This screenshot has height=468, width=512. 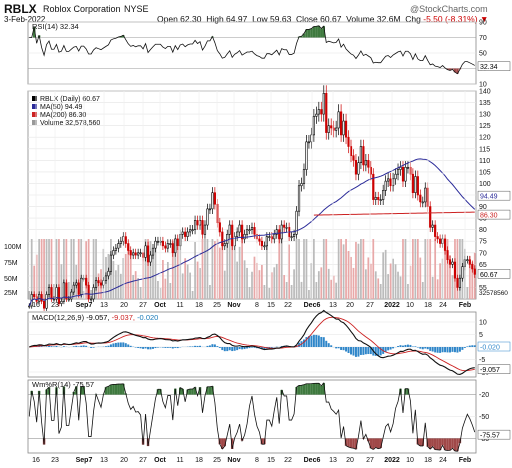 What do you see at coordinates (34, 98) in the screenshot?
I see `legend-swatch` at bounding box center [34, 98].